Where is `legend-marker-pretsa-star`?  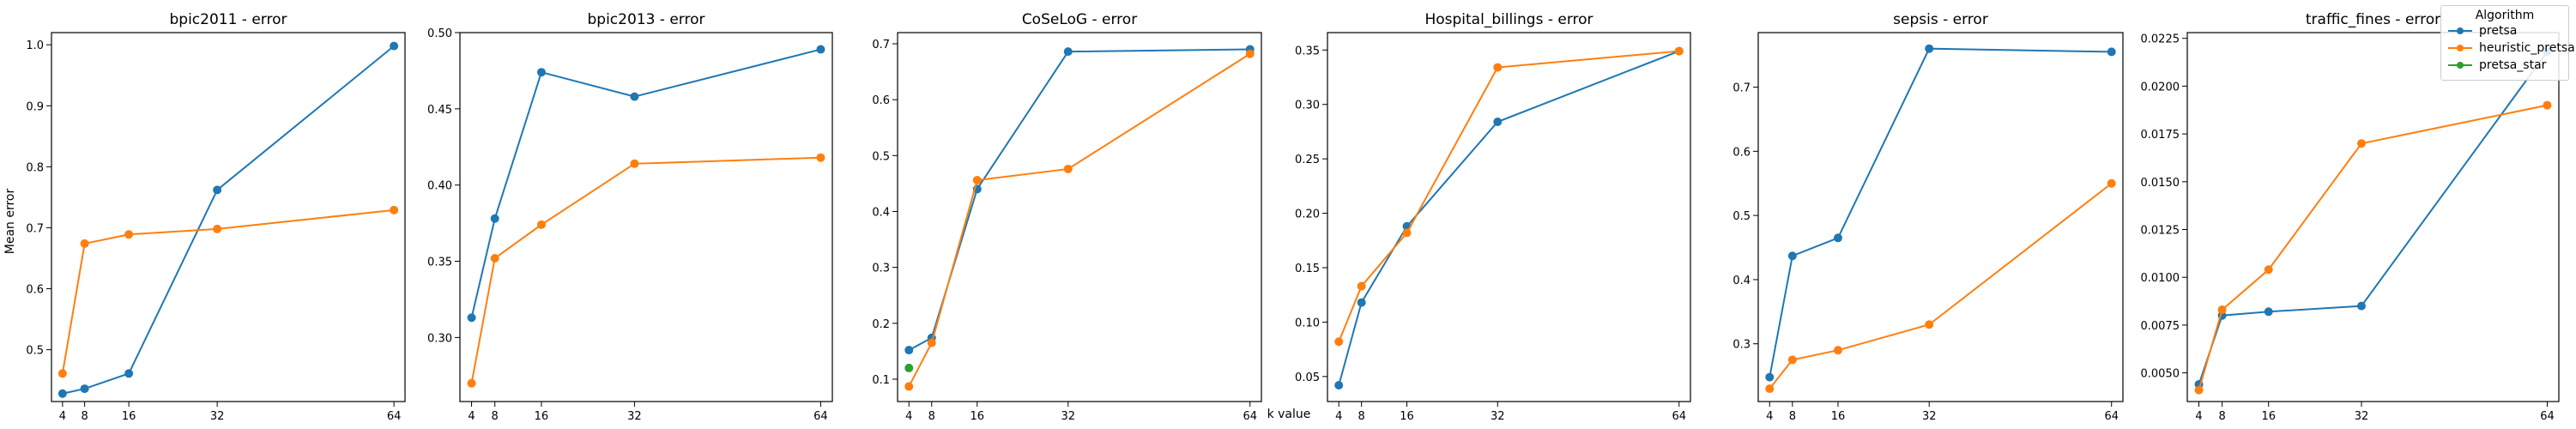 legend-marker-pretsa-star is located at coordinates (2460, 65).